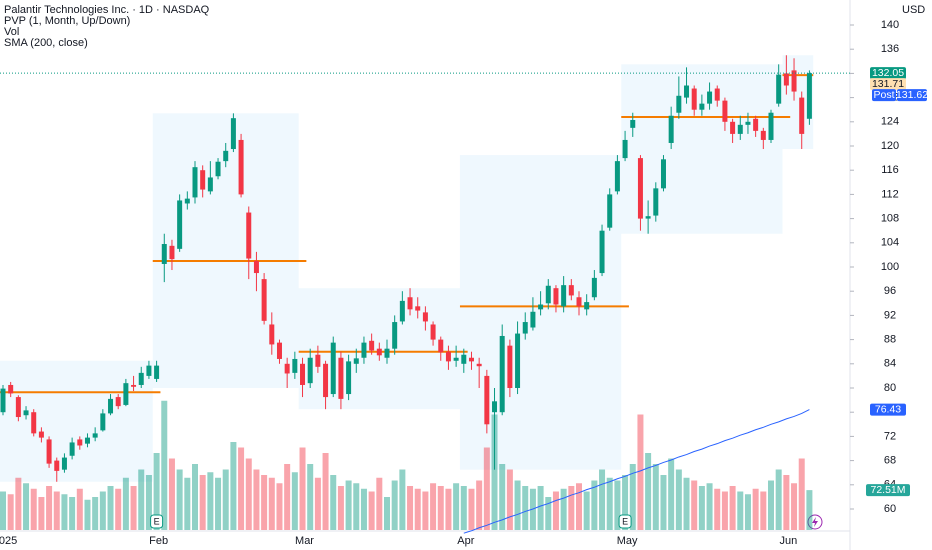 This screenshot has width=932, height=550. I want to click on y-tick-label: 96, so click(890, 291).